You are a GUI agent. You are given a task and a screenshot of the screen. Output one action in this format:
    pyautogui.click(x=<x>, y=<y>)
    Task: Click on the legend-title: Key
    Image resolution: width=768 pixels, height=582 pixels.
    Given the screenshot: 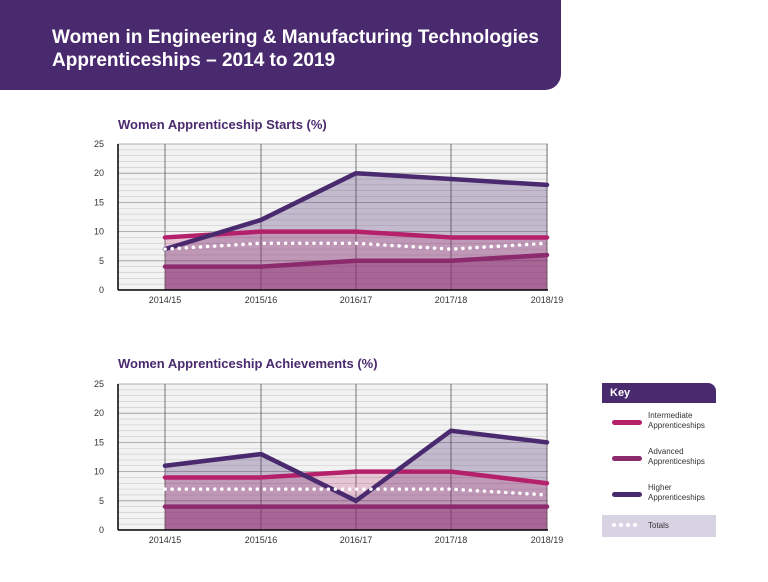 What is the action you would take?
    pyautogui.click(x=659, y=393)
    